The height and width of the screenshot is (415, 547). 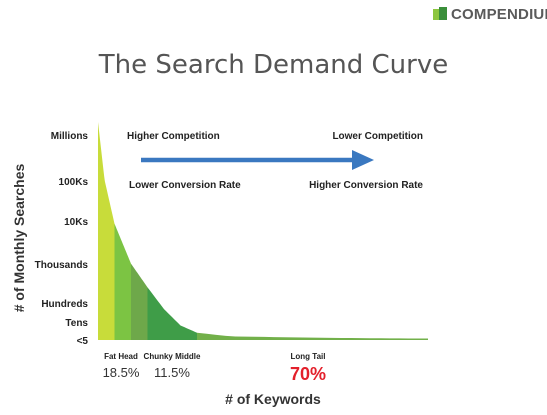 I want to click on y-tick-labels: Millions 100Ks 10Ks Thousands Hundreds Tens <5, so click(x=62, y=239).